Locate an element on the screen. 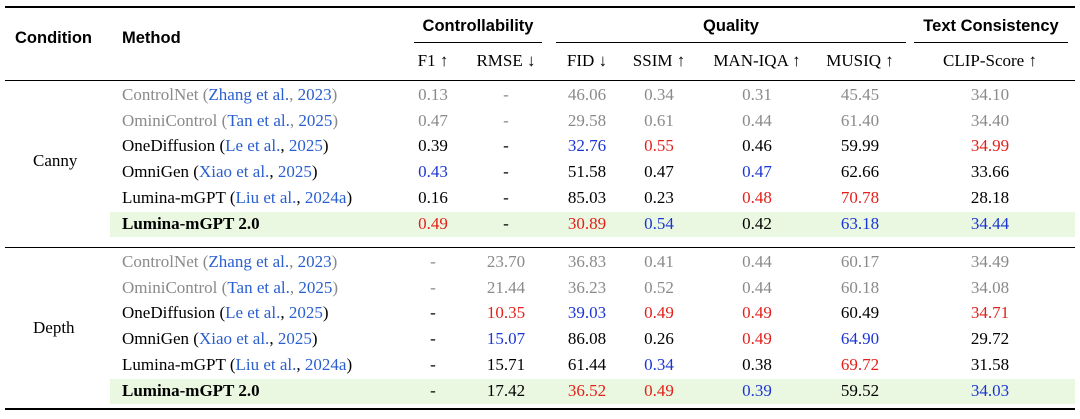 This screenshot has width=1080, height=419. value-cell: 34.10 is located at coordinates (990, 94).